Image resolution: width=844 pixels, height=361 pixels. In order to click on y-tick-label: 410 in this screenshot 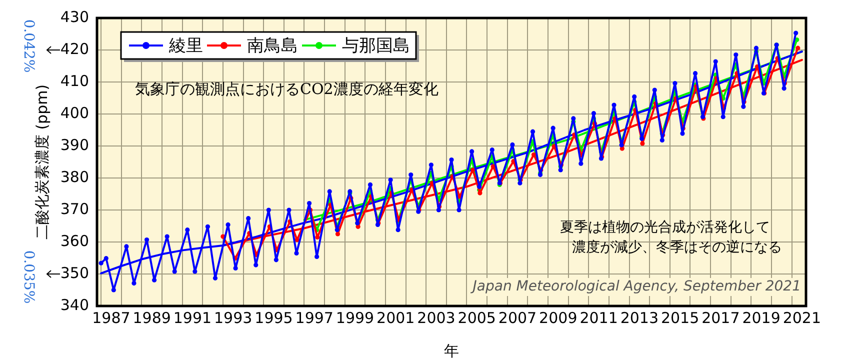, I will do `click(74, 81)`.